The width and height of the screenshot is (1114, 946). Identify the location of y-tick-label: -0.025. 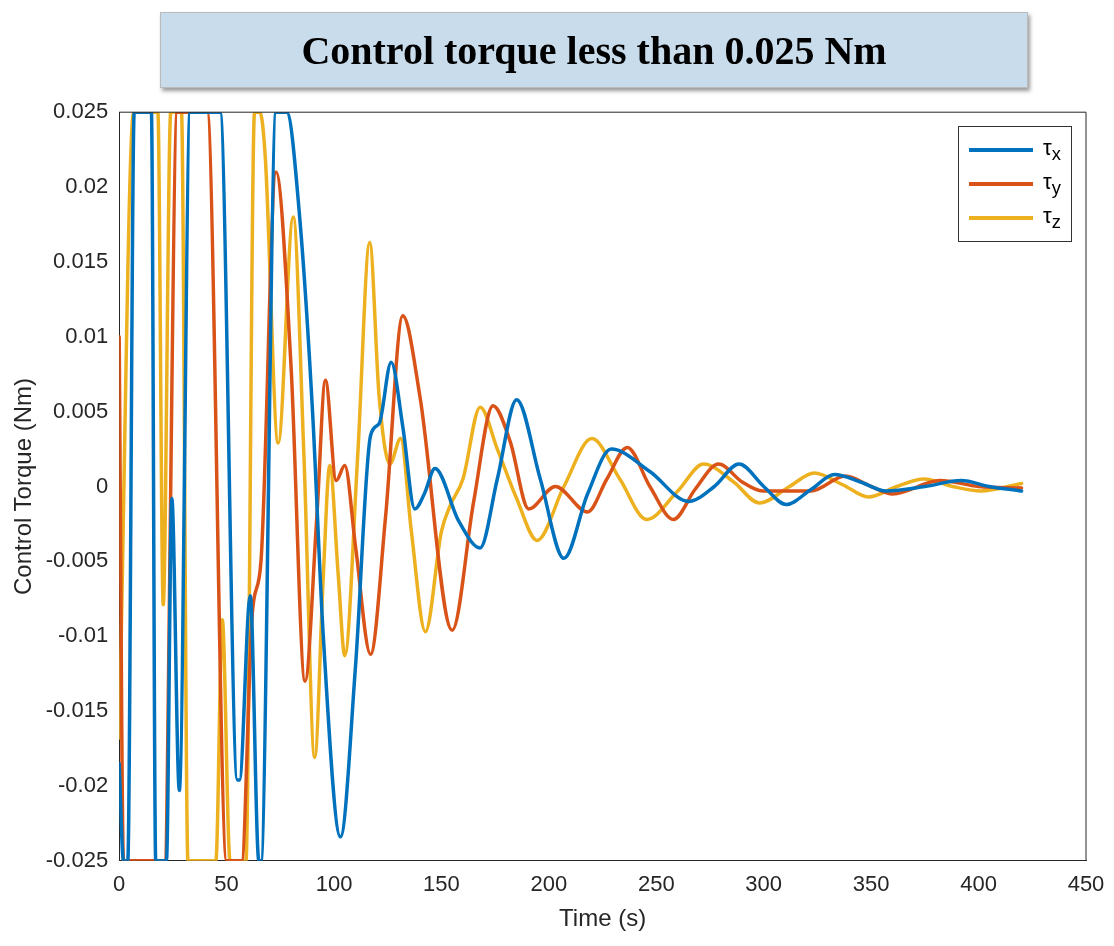
(77, 859).